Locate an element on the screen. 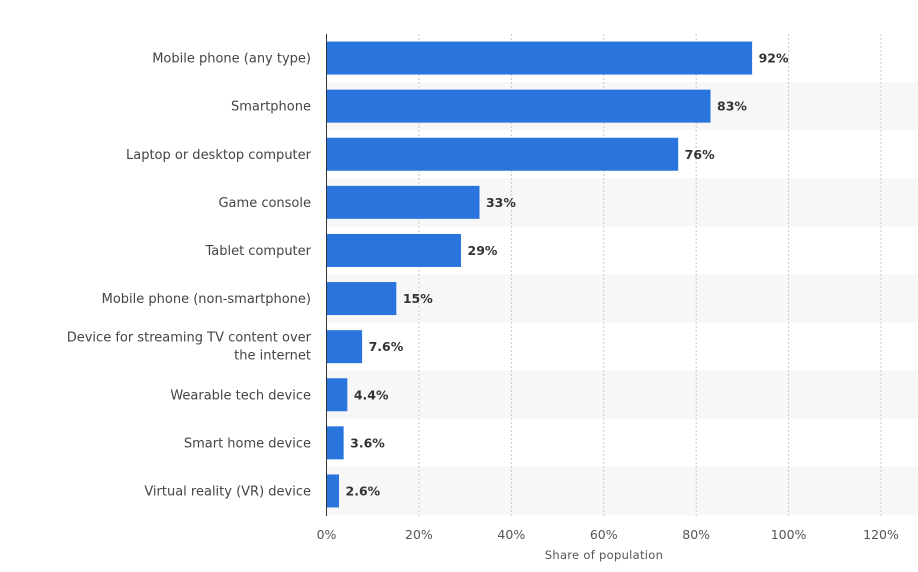 This screenshot has height=572, width=918. value-label: 29% is located at coordinates (483, 250).